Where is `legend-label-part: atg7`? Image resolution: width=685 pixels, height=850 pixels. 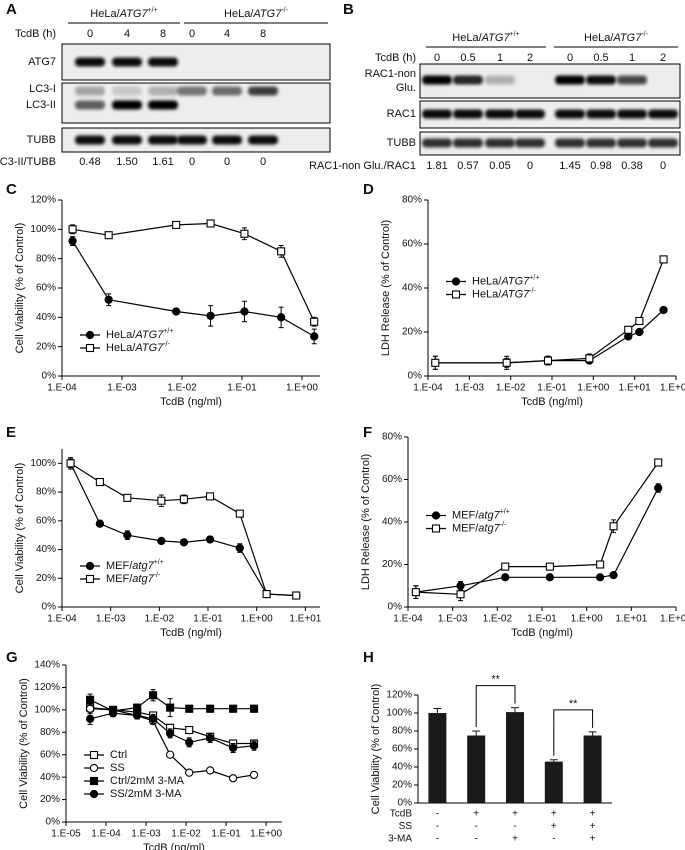
legend-label-part: atg7 is located at coordinates (489, 528).